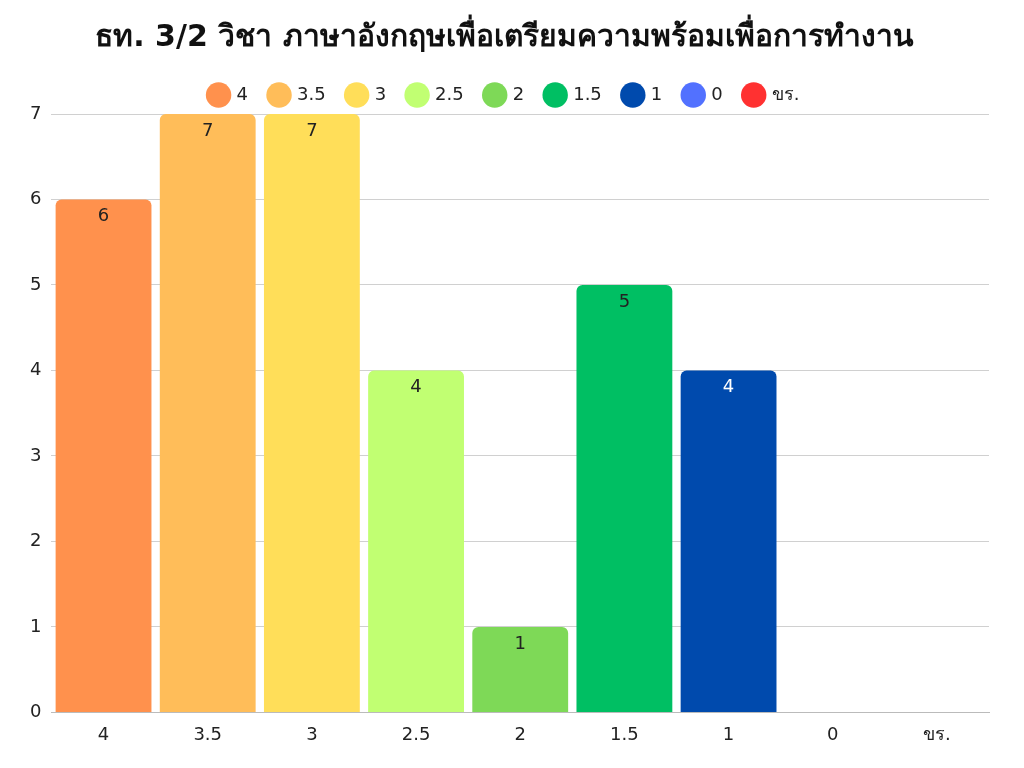 The width and height of the screenshot is (1024, 768). What do you see at coordinates (518, 93) in the screenshot?
I see `legend-label: 2` at bounding box center [518, 93].